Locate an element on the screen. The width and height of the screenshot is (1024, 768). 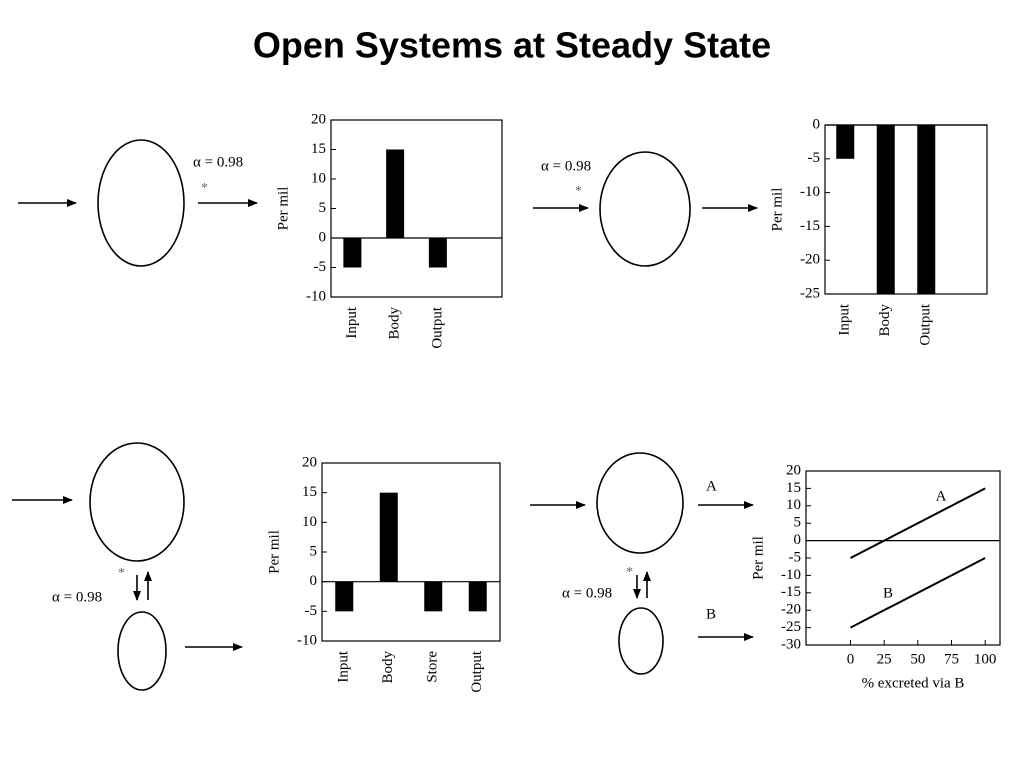
x-tick-label: 50 is located at coordinates (917, 659).